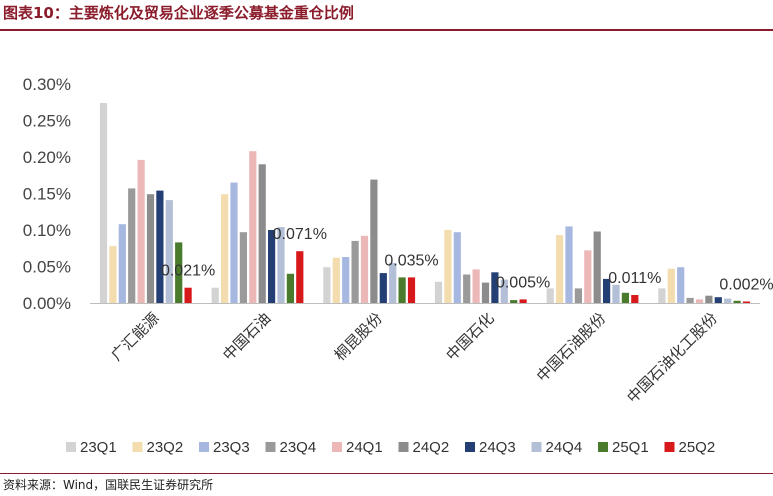  I want to click on legend-label: 24Q4, so click(564, 447).